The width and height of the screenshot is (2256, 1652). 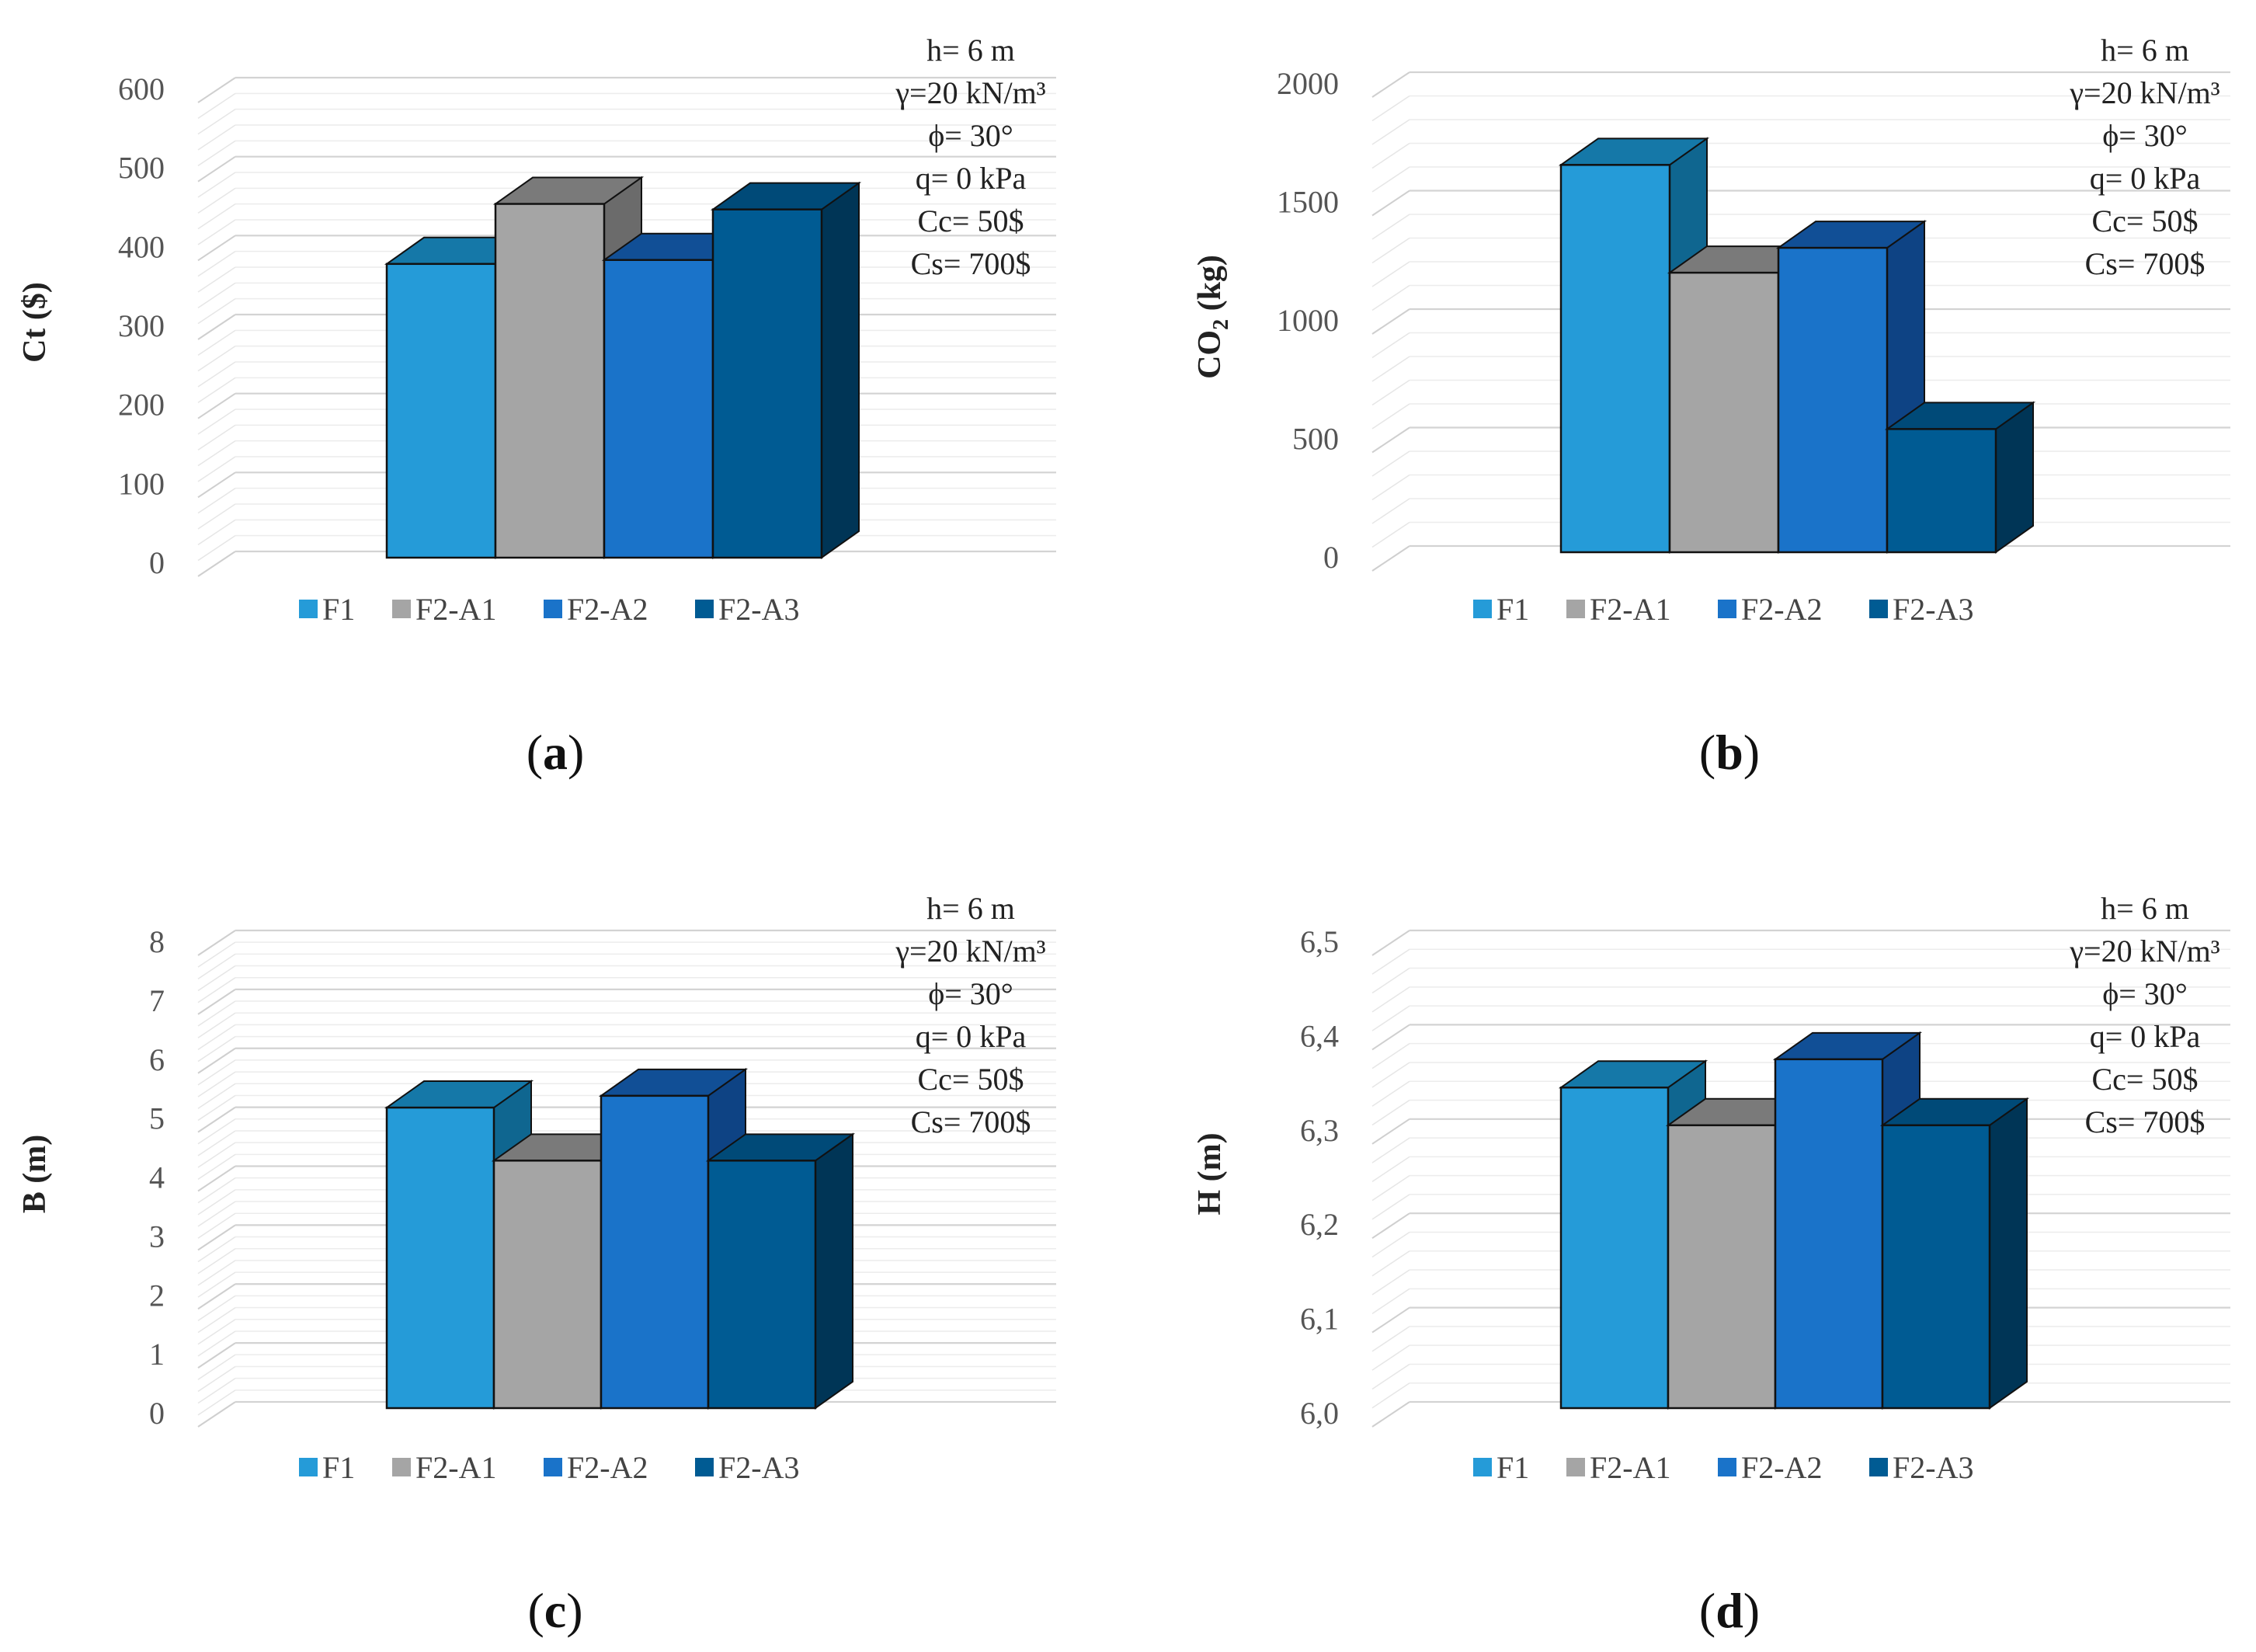 What do you see at coordinates (157, 1001) in the screenshot?
I see `y-tick-label: 7` at bounding box center [157, 1001].